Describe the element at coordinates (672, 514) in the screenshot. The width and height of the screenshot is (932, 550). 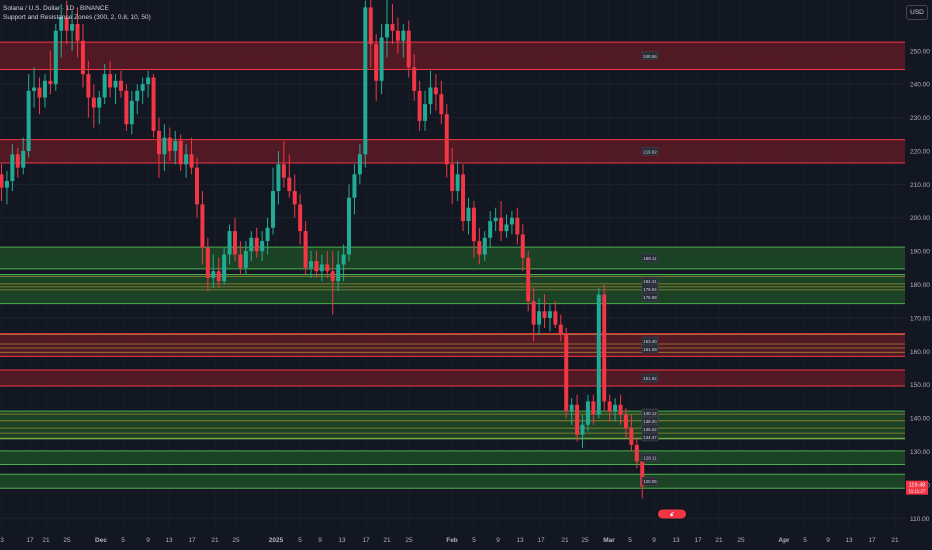
I see `event-marker` at that location.